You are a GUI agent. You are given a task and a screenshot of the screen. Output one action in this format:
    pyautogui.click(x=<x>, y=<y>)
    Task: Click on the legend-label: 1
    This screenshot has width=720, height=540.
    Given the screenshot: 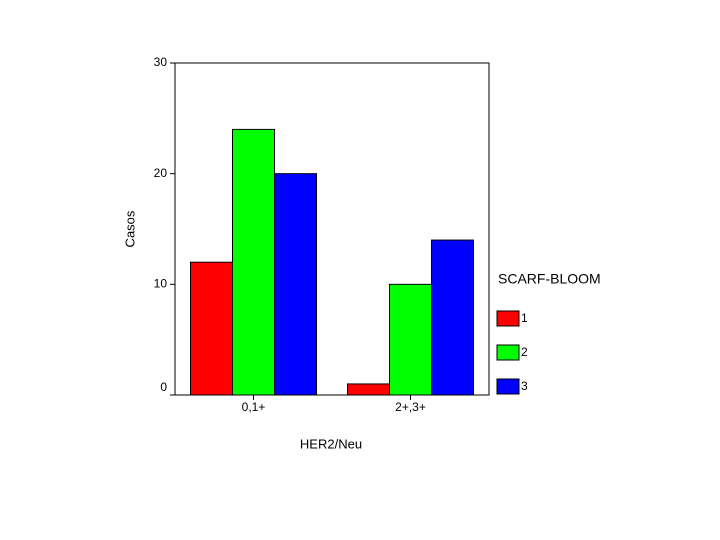 What is the action you would take?
    pyautogui.click(x=524, y=318)
    